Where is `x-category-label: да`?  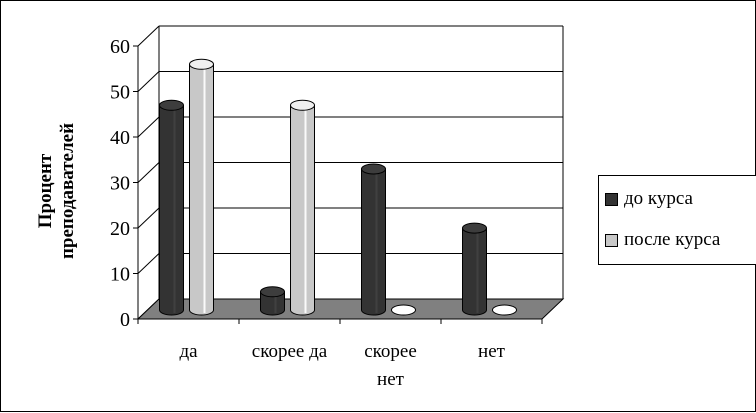
x-category-label: да is located at coordinates (188, 351).